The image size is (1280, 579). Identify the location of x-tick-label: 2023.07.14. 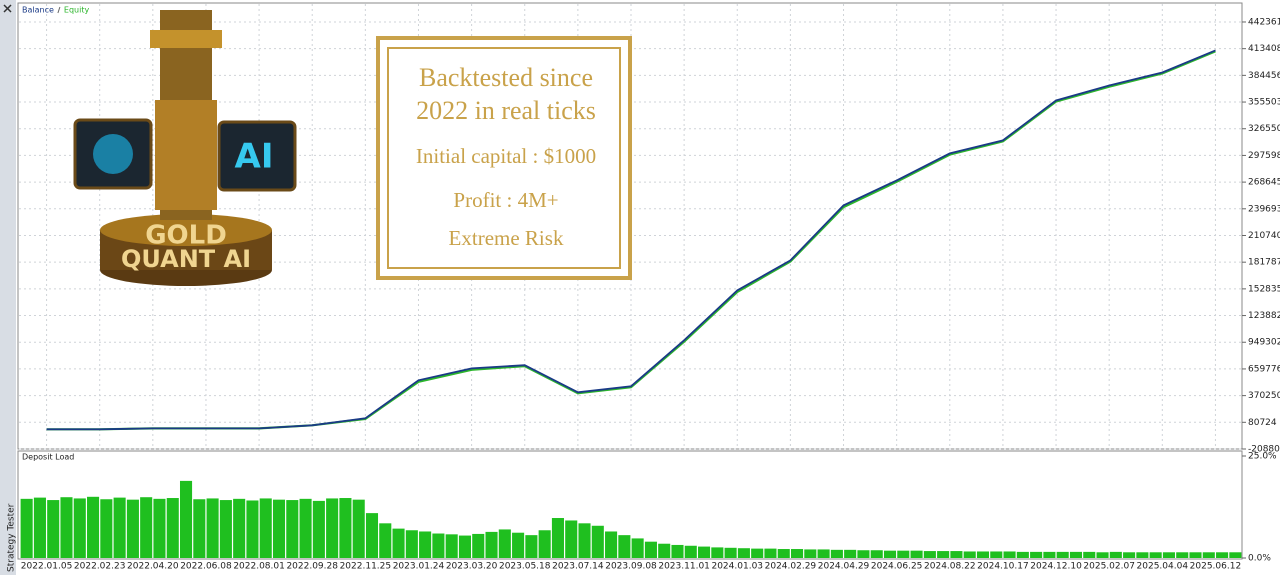
(578, 567).